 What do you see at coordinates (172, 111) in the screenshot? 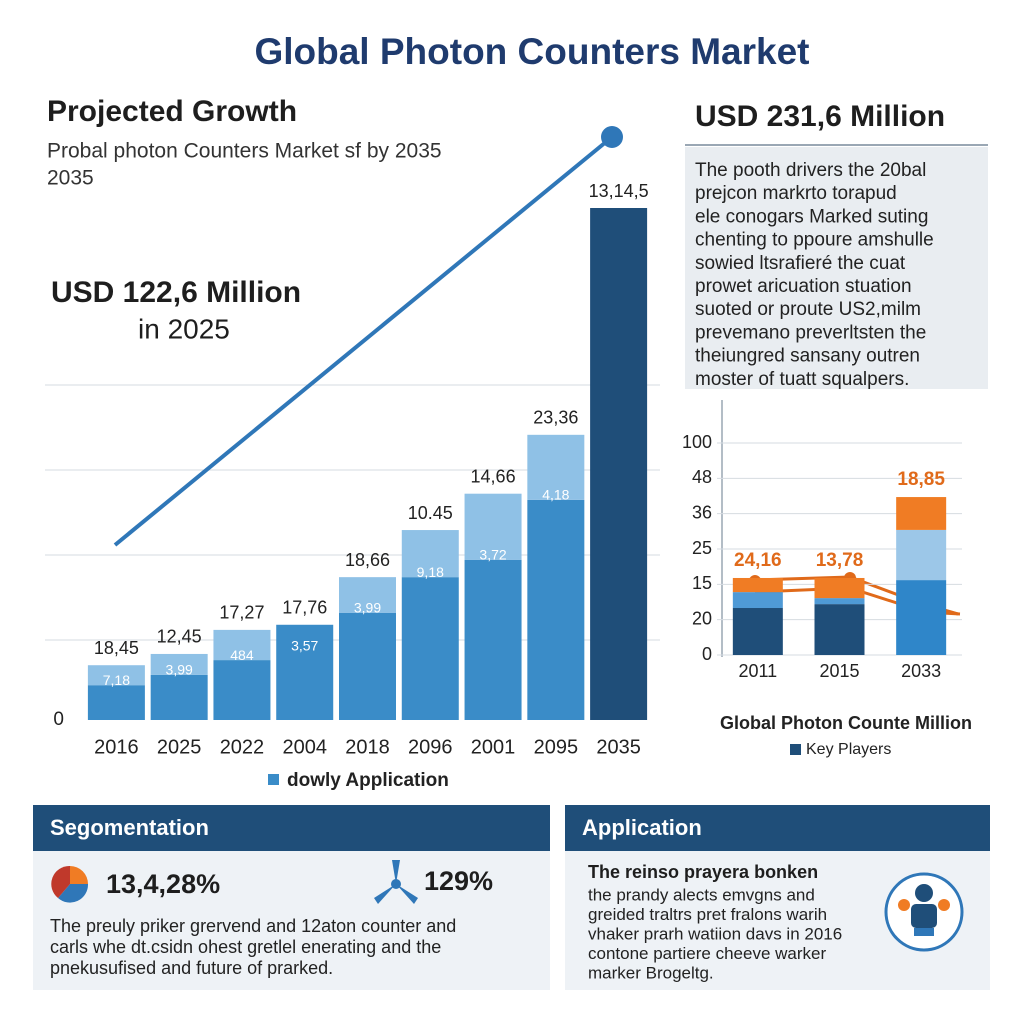
I see `growth-heading: Projected Growth` at bounding box center [172, 111].